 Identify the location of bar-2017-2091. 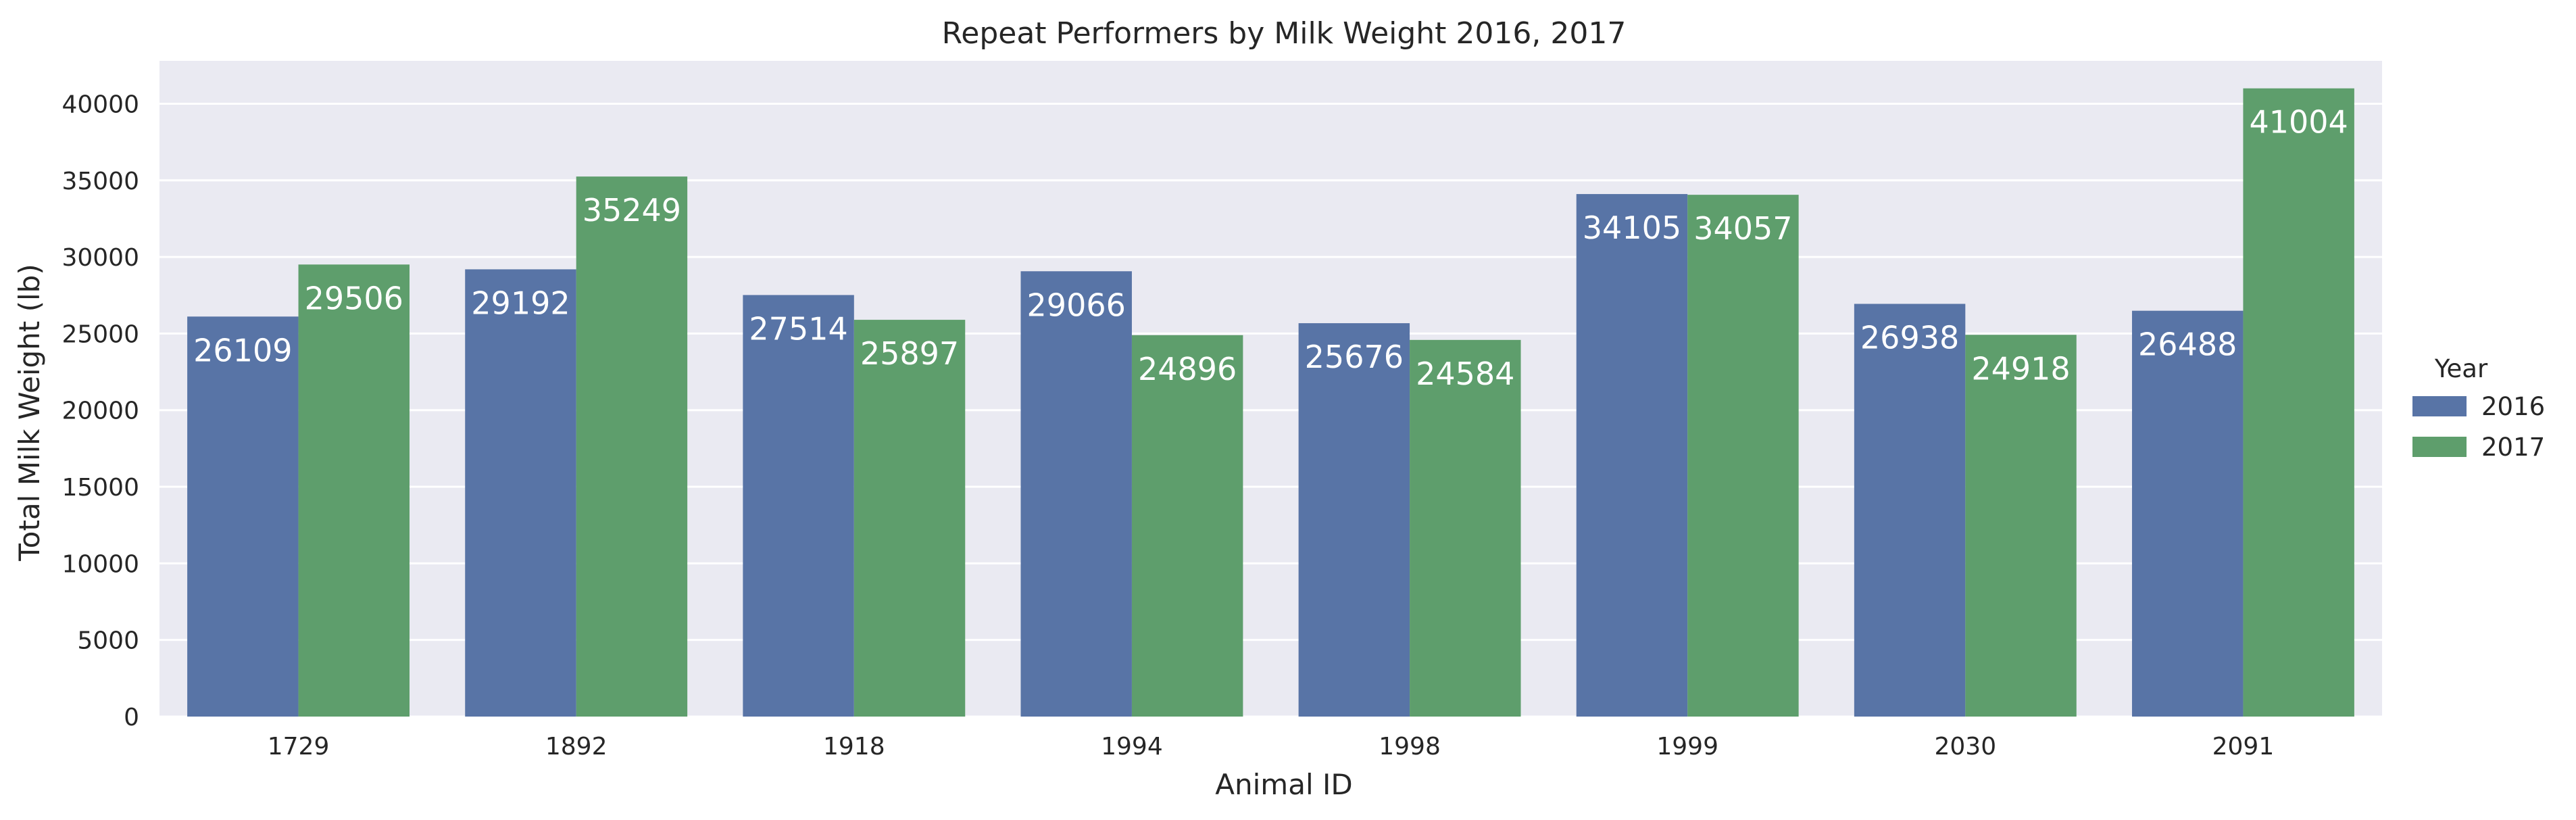
(2299, 402).